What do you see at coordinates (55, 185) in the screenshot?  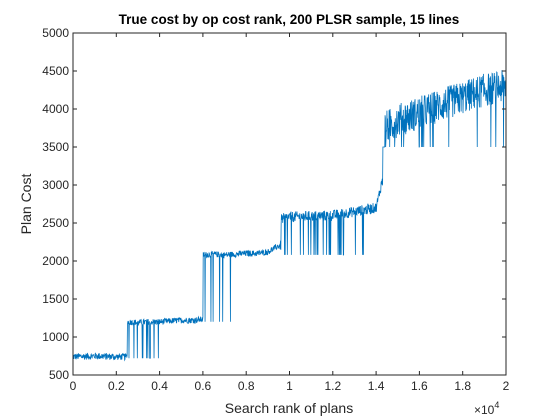 I see `y-tick-label: 3000` at bounding box center [55, 185].